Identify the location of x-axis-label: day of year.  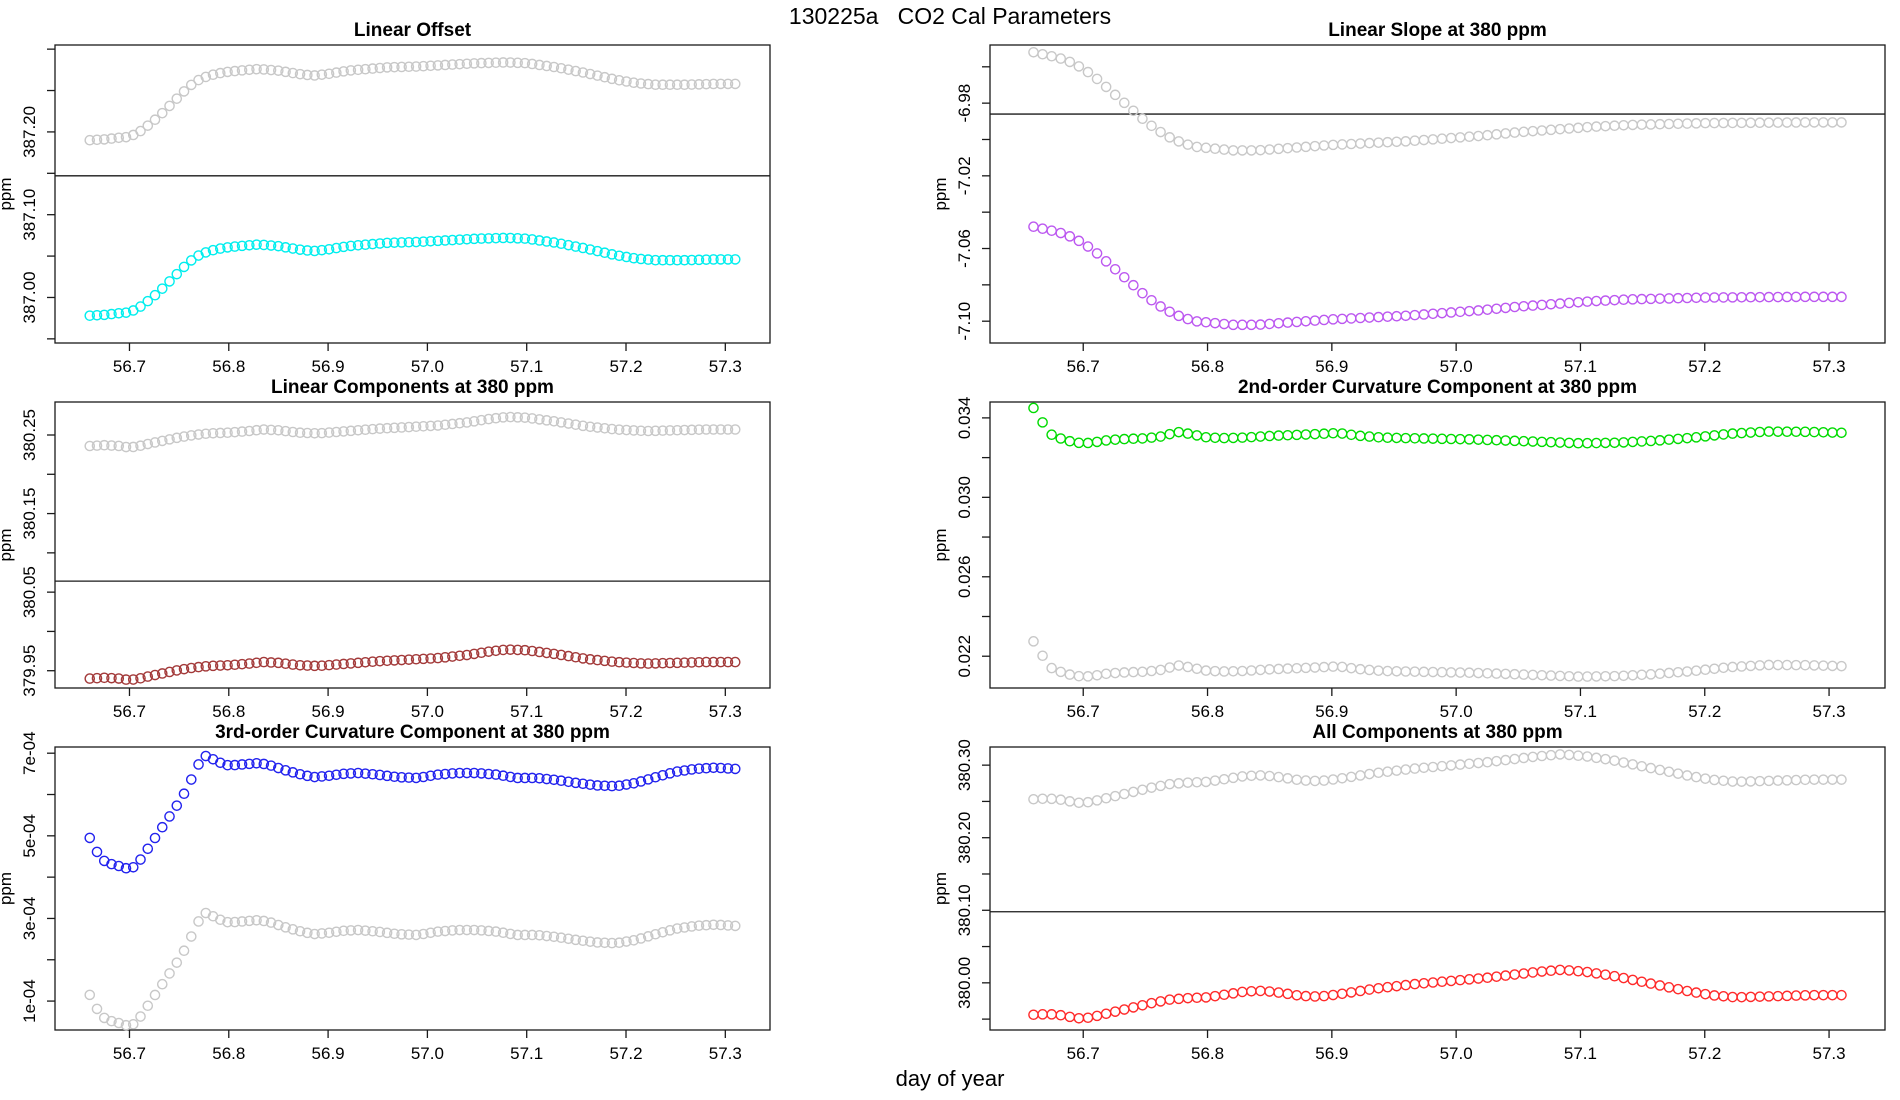
(950, 1078).